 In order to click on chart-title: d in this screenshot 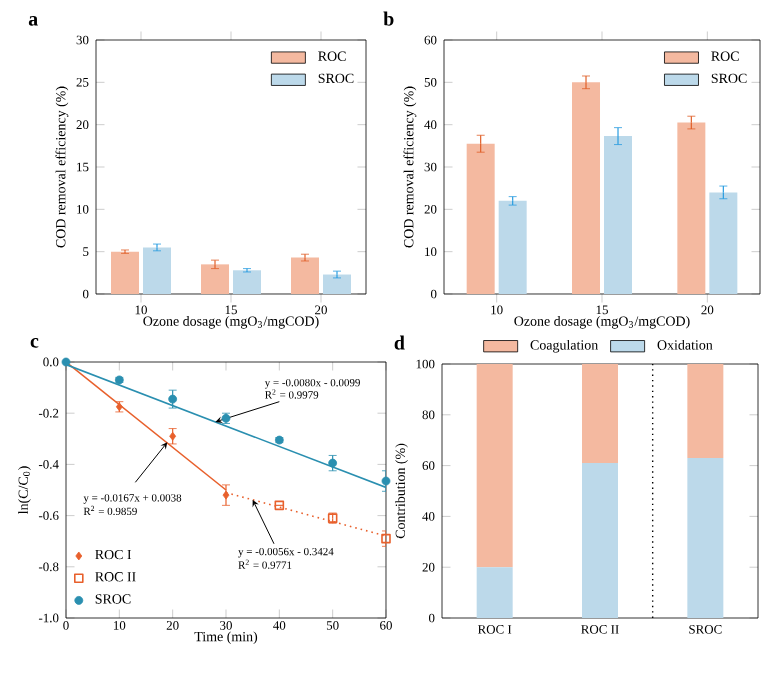, I will do `click(399, 342)`.